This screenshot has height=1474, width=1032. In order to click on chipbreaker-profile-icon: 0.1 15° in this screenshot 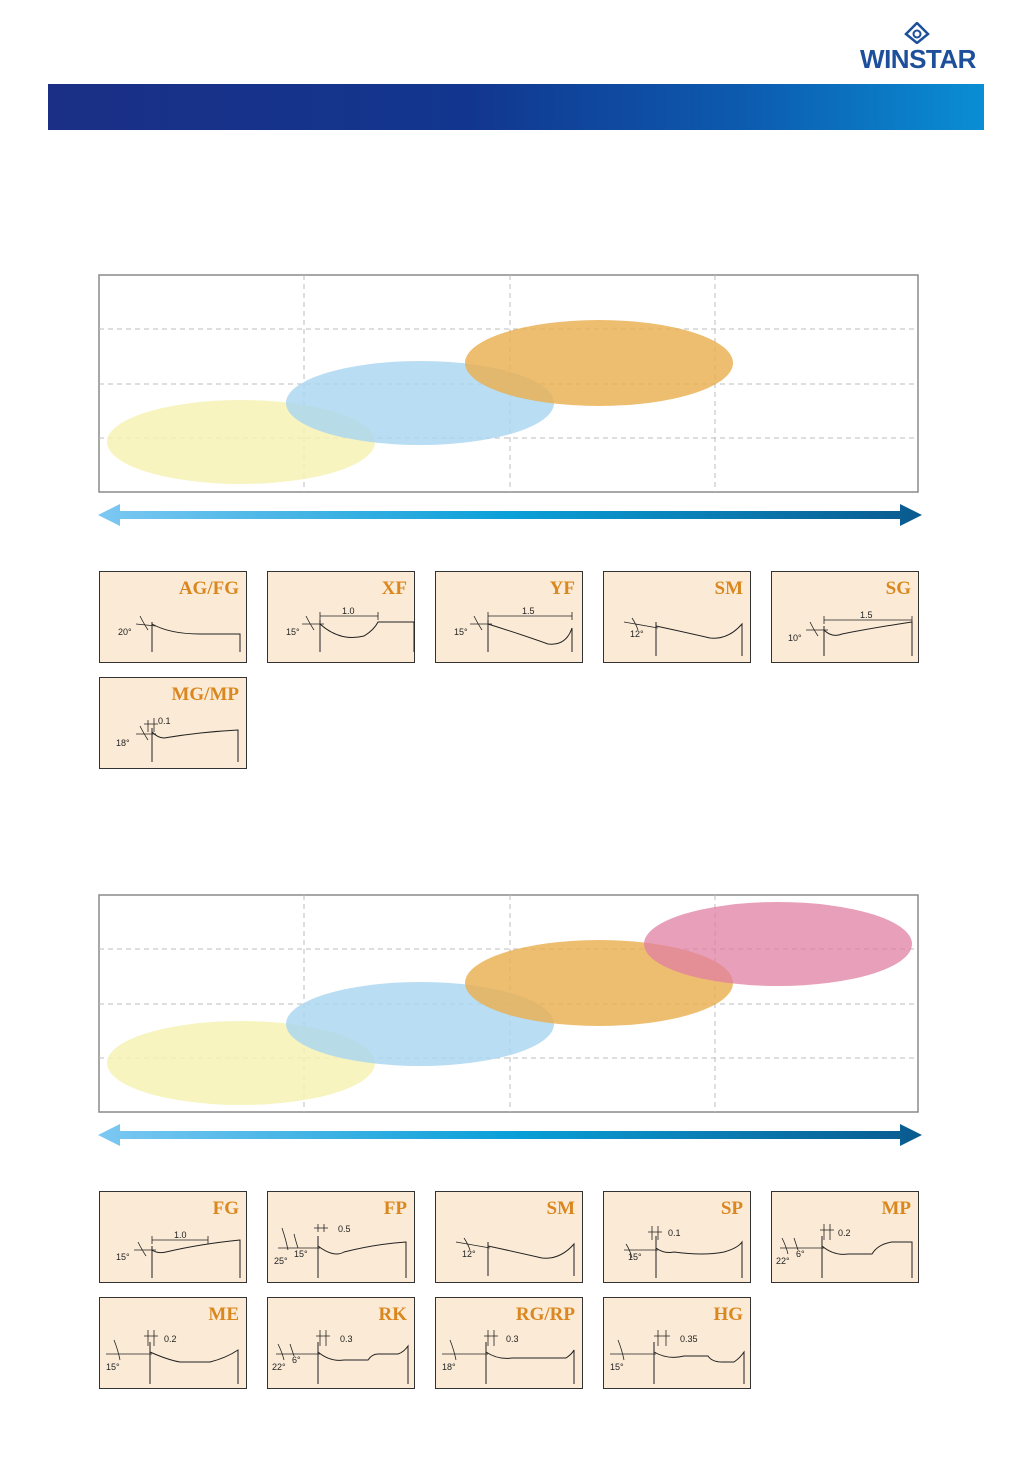, I will do `click(683, 1252)`.